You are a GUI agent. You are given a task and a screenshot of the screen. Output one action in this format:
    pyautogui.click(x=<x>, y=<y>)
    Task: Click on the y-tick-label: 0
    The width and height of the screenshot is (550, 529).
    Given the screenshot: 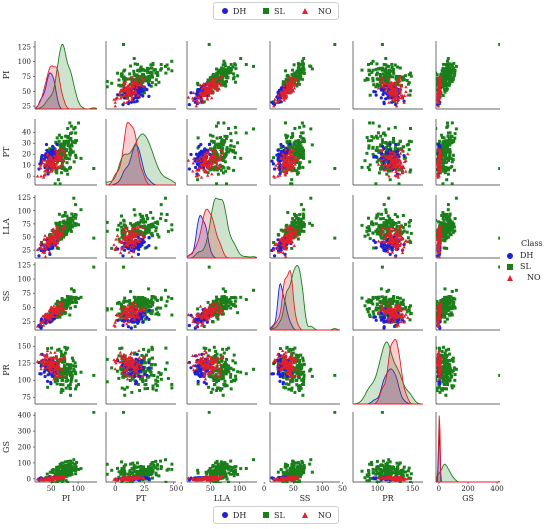 What is the action you would take?
    pyautogui.click(x=29, y=177)
    